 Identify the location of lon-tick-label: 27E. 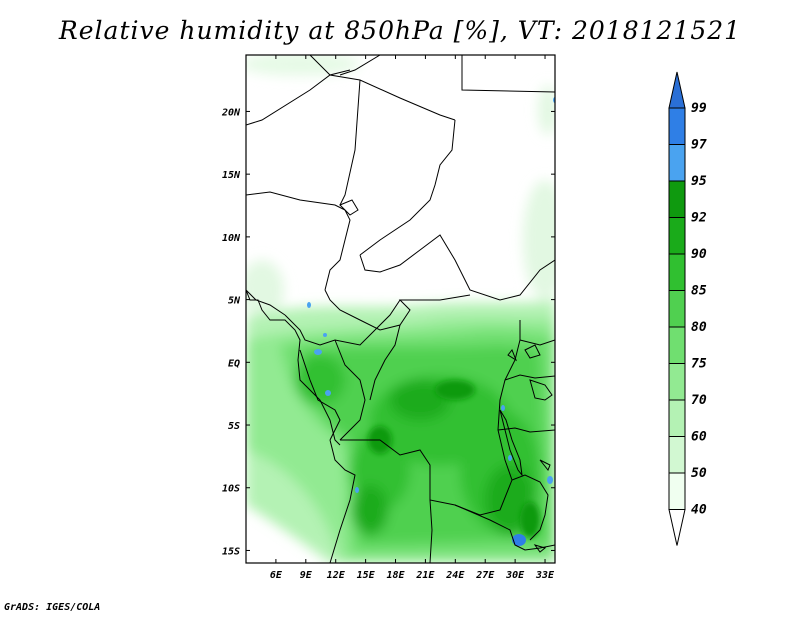
(485, 575).